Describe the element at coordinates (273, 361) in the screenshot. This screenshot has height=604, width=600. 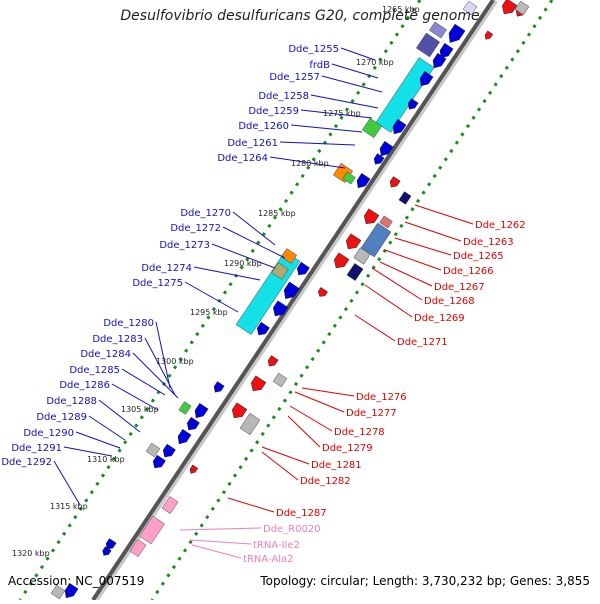
I see `reverse-cds-7-shape` at that location.